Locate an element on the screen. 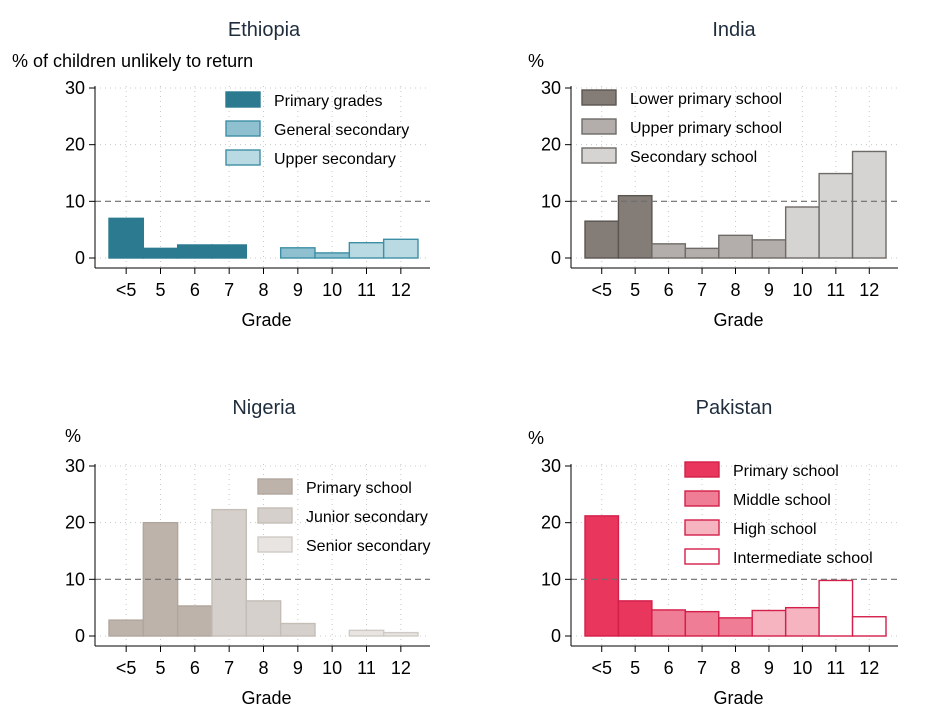 This screenshot has width=943, height=727. chart-title: Nigeria is located at coordinates (264, 408).